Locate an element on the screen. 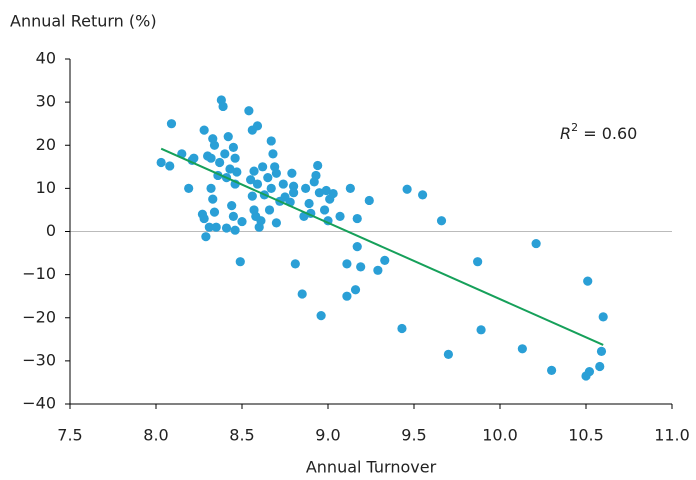 The image size is (696, 480). annotation-exponent: 2 is located at coordinates (574, 127).